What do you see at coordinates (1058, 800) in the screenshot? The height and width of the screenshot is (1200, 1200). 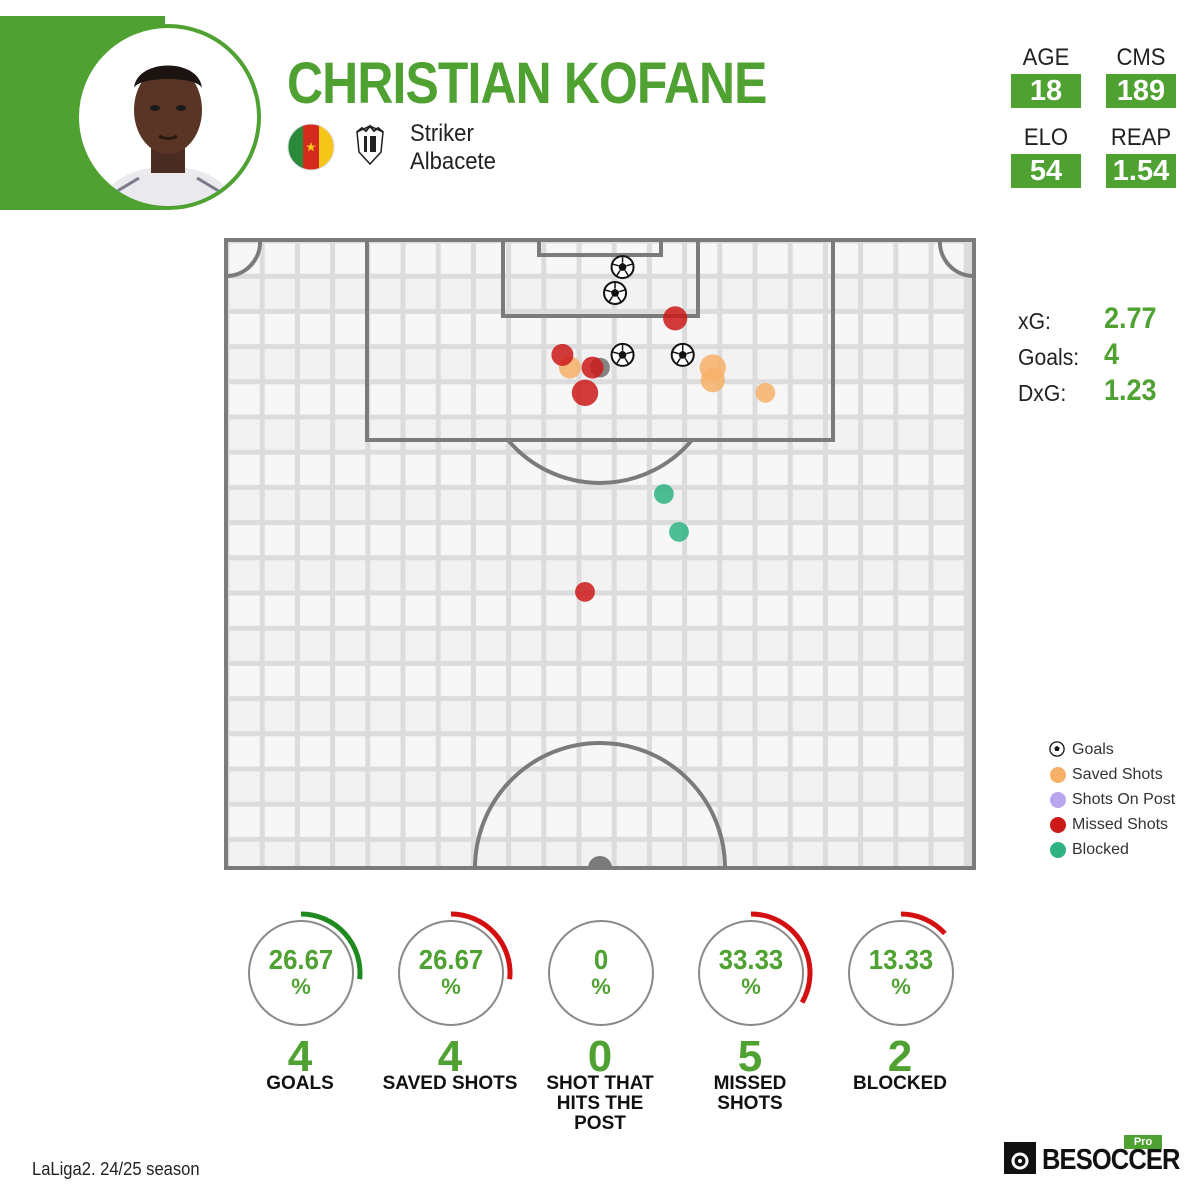 I see `post-dot-icon` at bounding box center [1058, 800].